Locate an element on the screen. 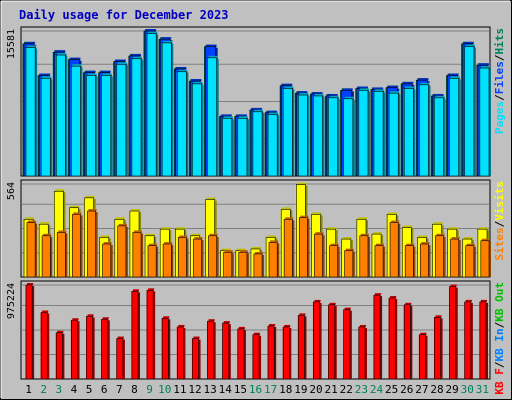 This screenshot has width=512, height=400. x-tick-label: 6 is located at coordinates (104, 389).